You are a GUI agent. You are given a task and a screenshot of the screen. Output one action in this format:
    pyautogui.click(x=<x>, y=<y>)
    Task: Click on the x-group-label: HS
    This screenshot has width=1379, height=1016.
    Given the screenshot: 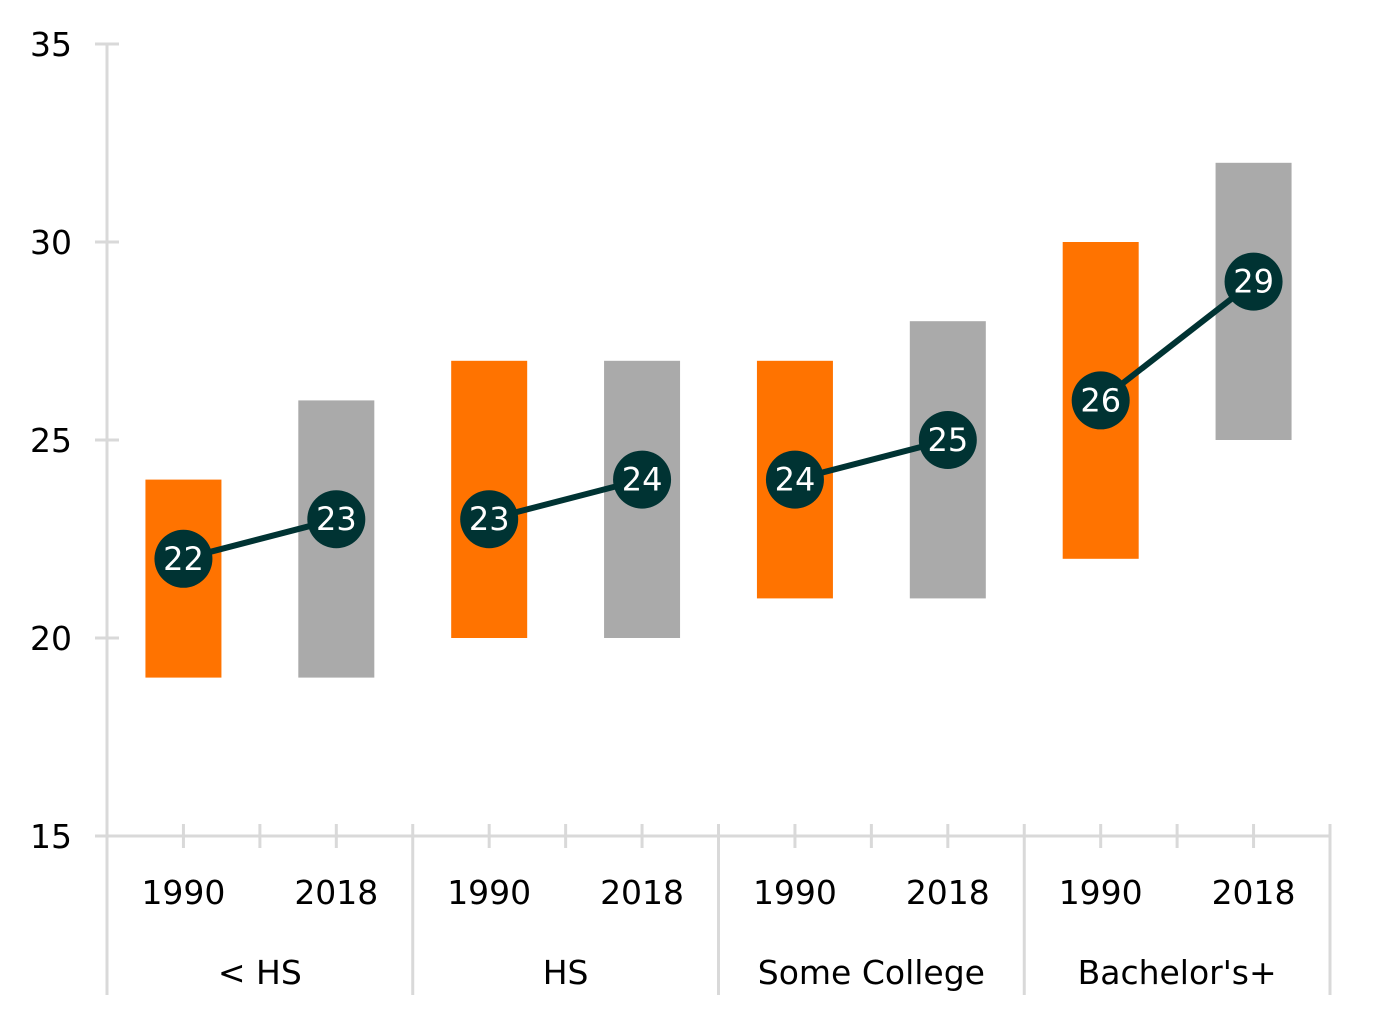 What is the action you would take?
    pyautogui.click(x=566, y=972)
    